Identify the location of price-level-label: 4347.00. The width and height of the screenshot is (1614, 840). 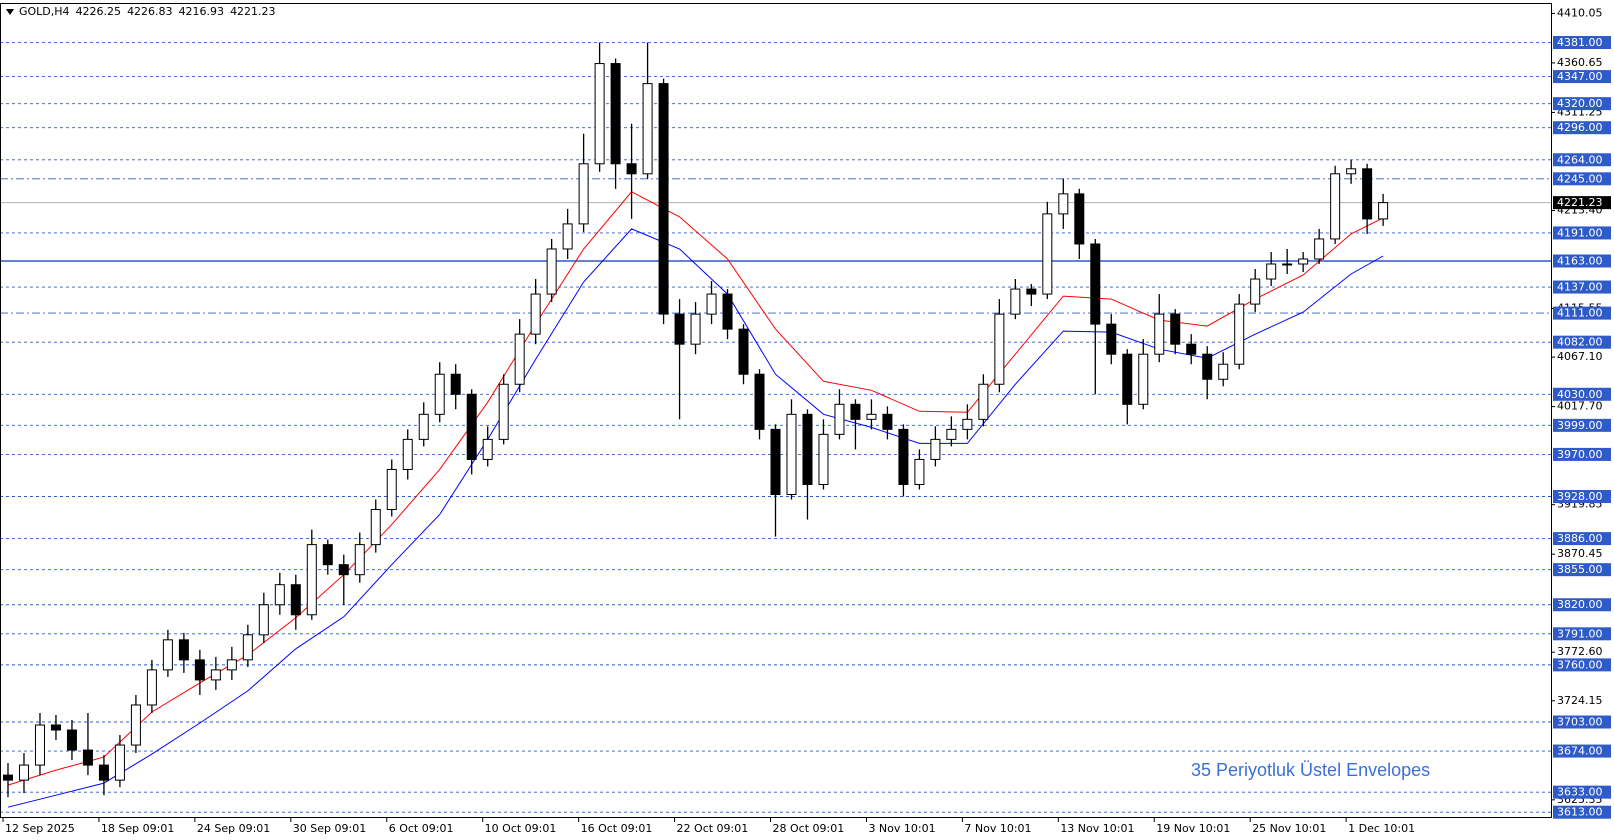
(1580, 76).